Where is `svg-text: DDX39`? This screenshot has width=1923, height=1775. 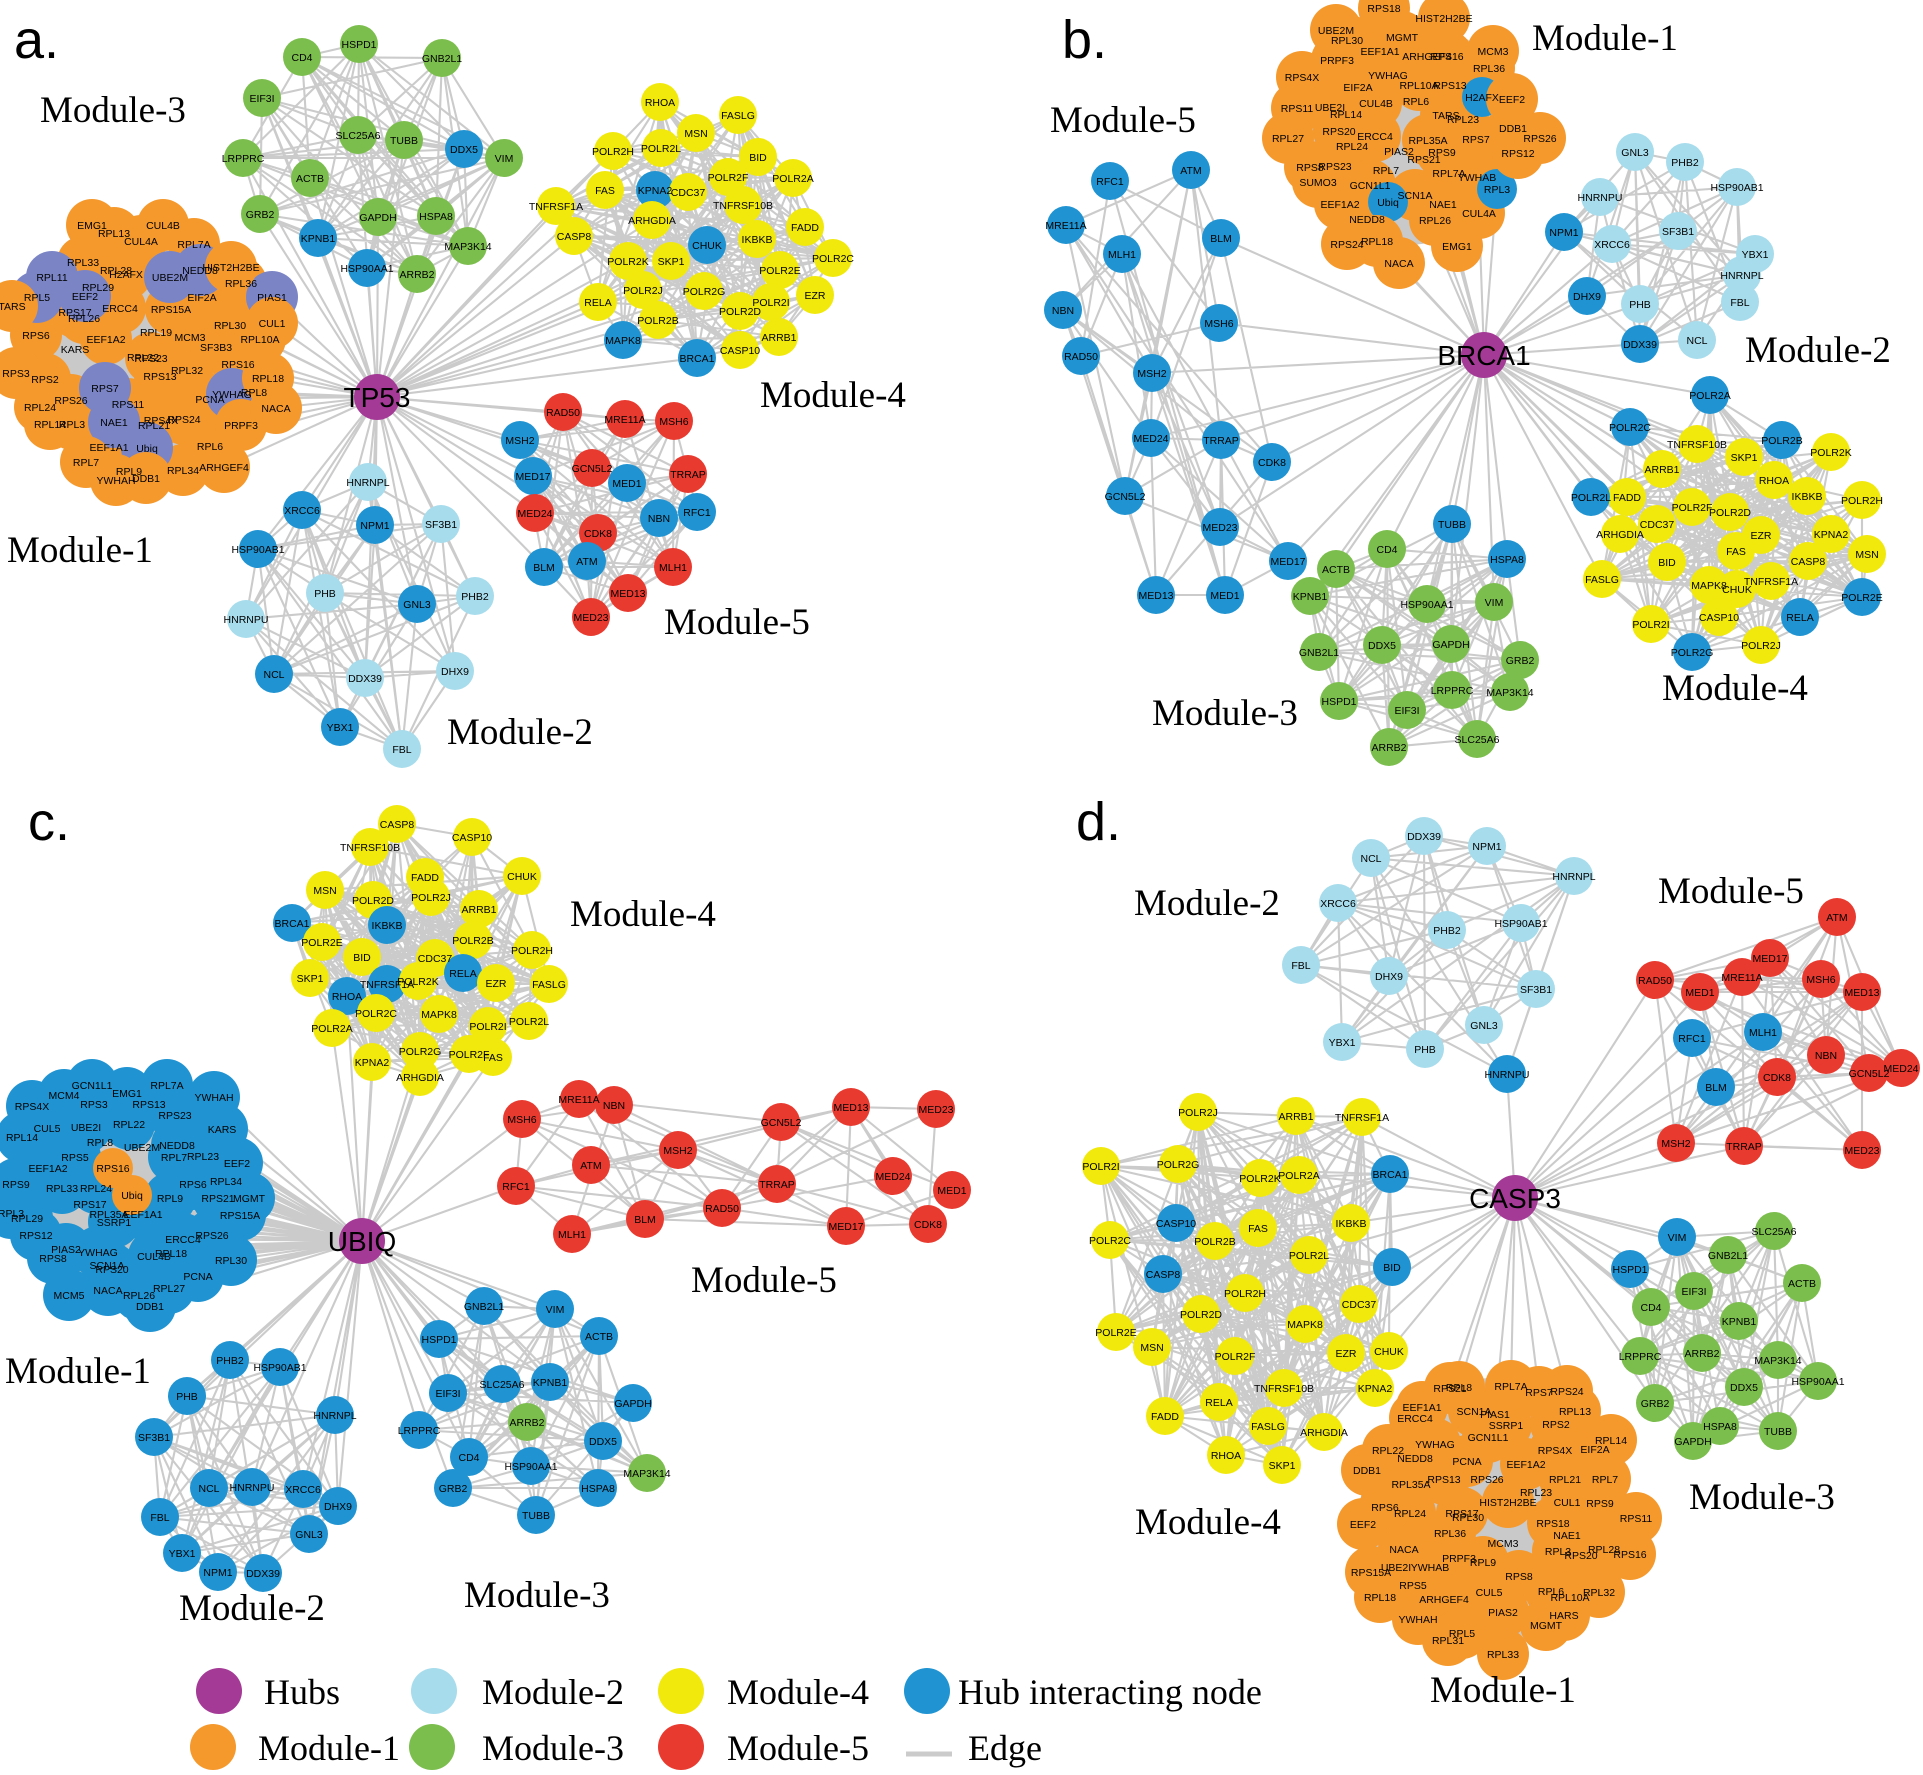
svg-text: DDX39 is located at coordinates (365, 679).